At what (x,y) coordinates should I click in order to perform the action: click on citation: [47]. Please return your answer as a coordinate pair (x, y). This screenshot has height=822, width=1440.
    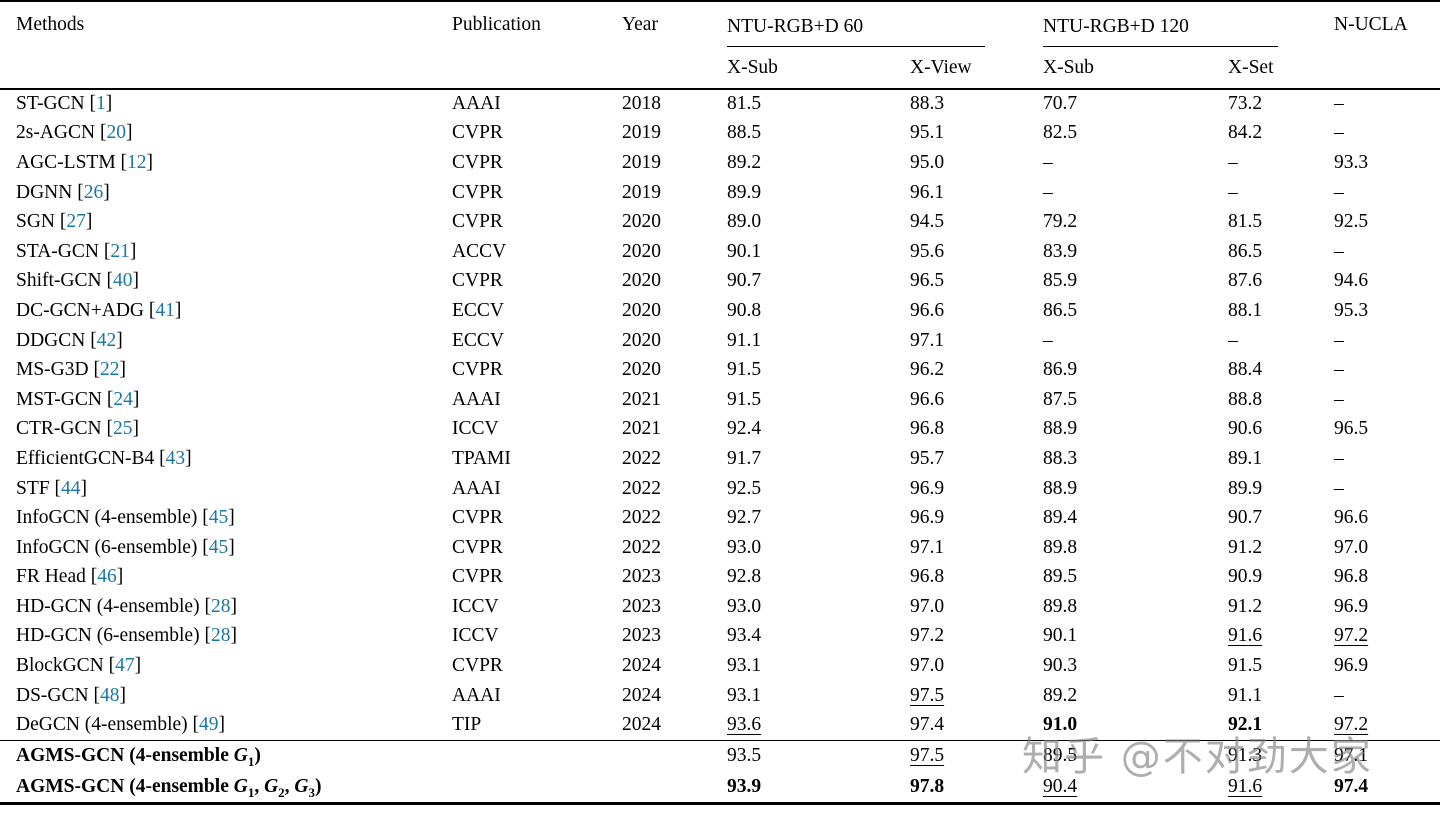
    Looking at the image, I should click on (122, 666).